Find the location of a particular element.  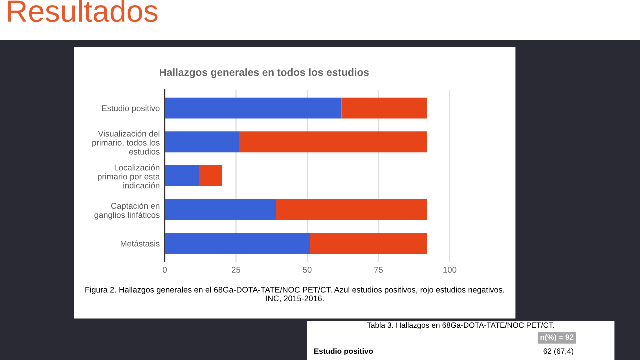

x-tick-label: 75 is located at coordinates (379, 270).